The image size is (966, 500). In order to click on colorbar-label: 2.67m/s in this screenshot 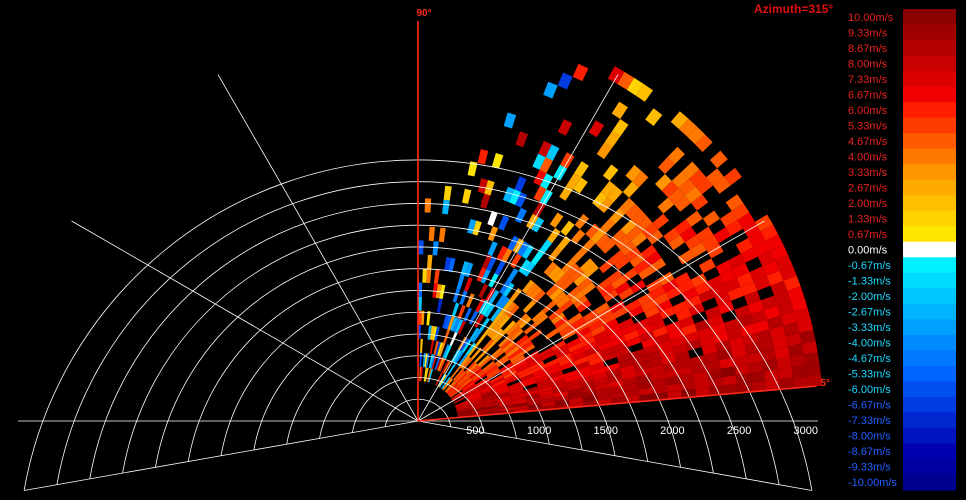, I will do `click(868, 188)`.